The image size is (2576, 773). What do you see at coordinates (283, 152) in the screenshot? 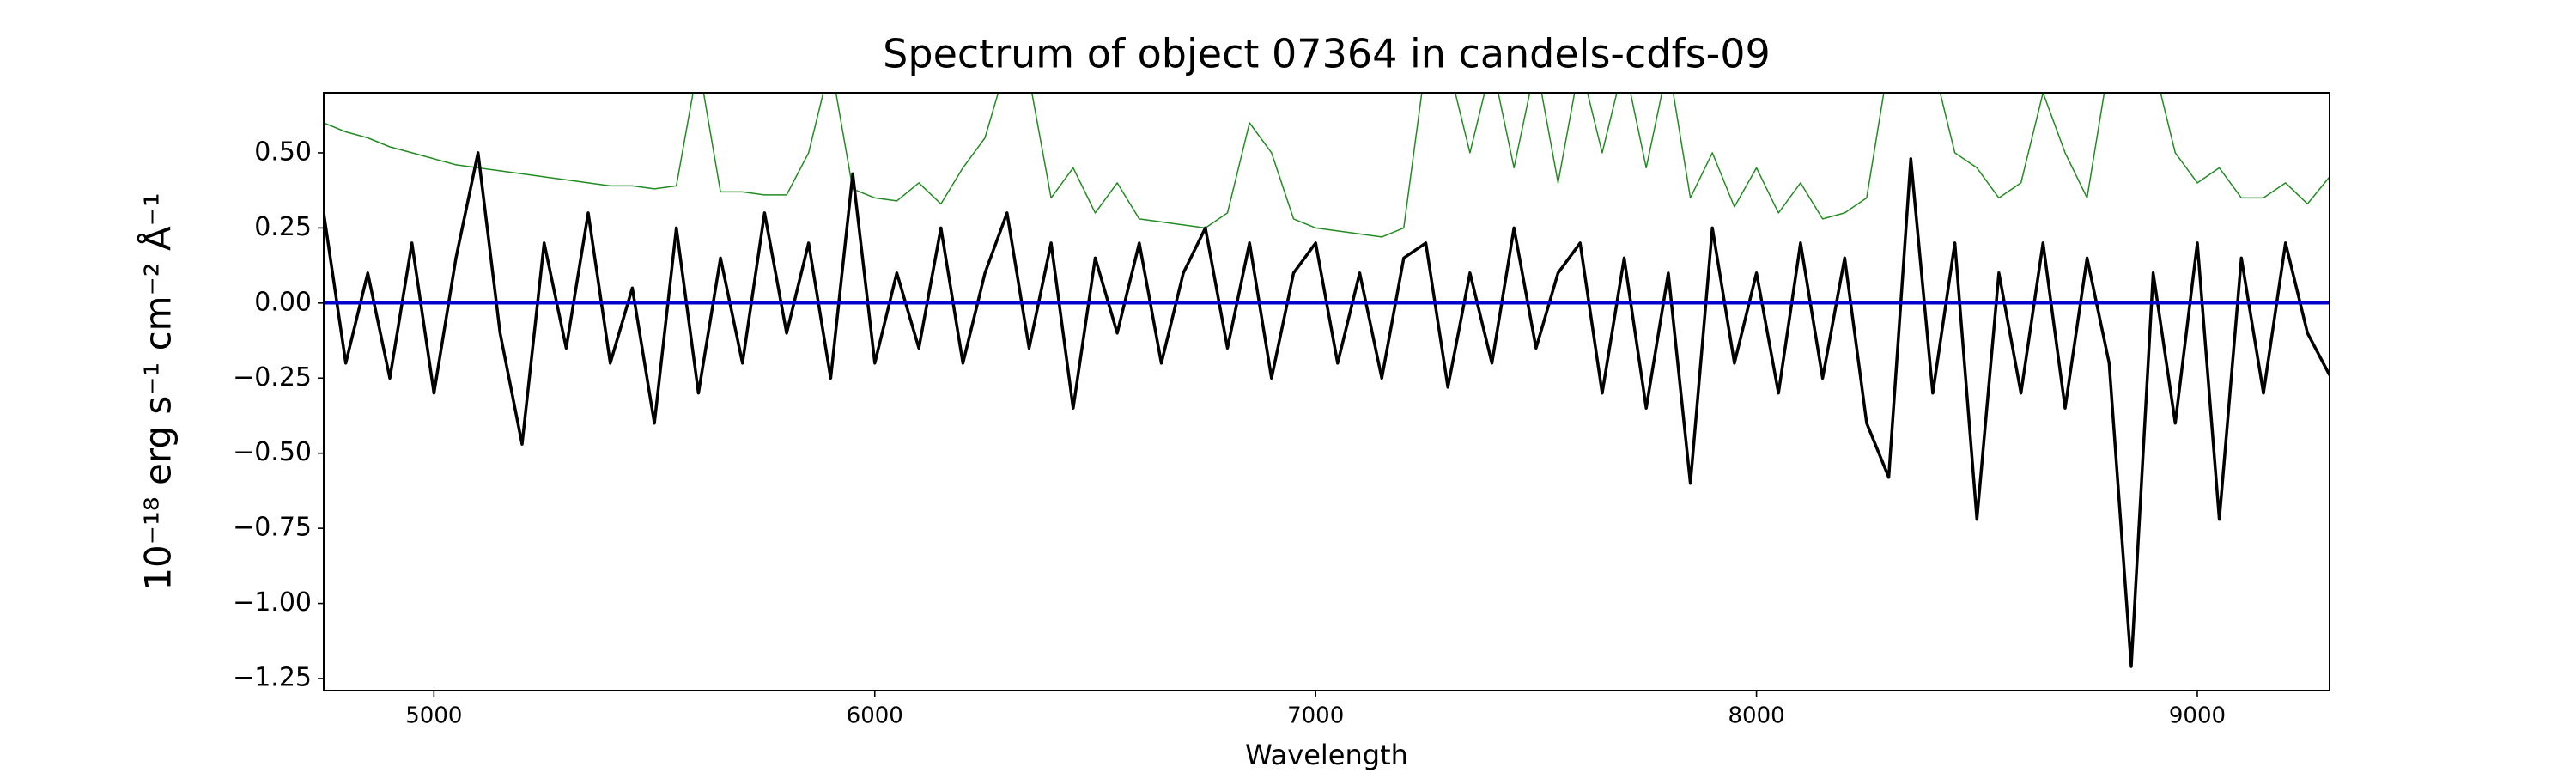
I see `y-tick-label: 0.50` at bounding box center [283, 152].